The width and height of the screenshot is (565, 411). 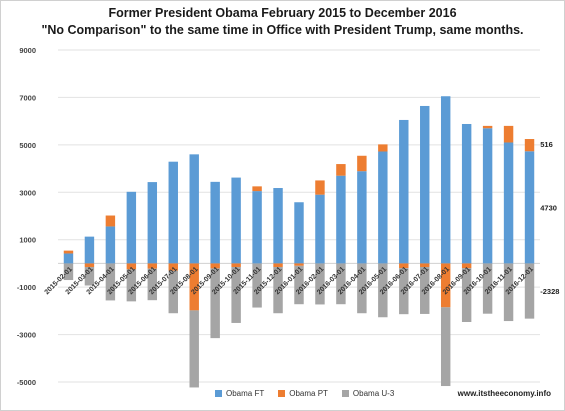 I want to click on legend-item-ft: Obama FT, so click(x=239, y=393).